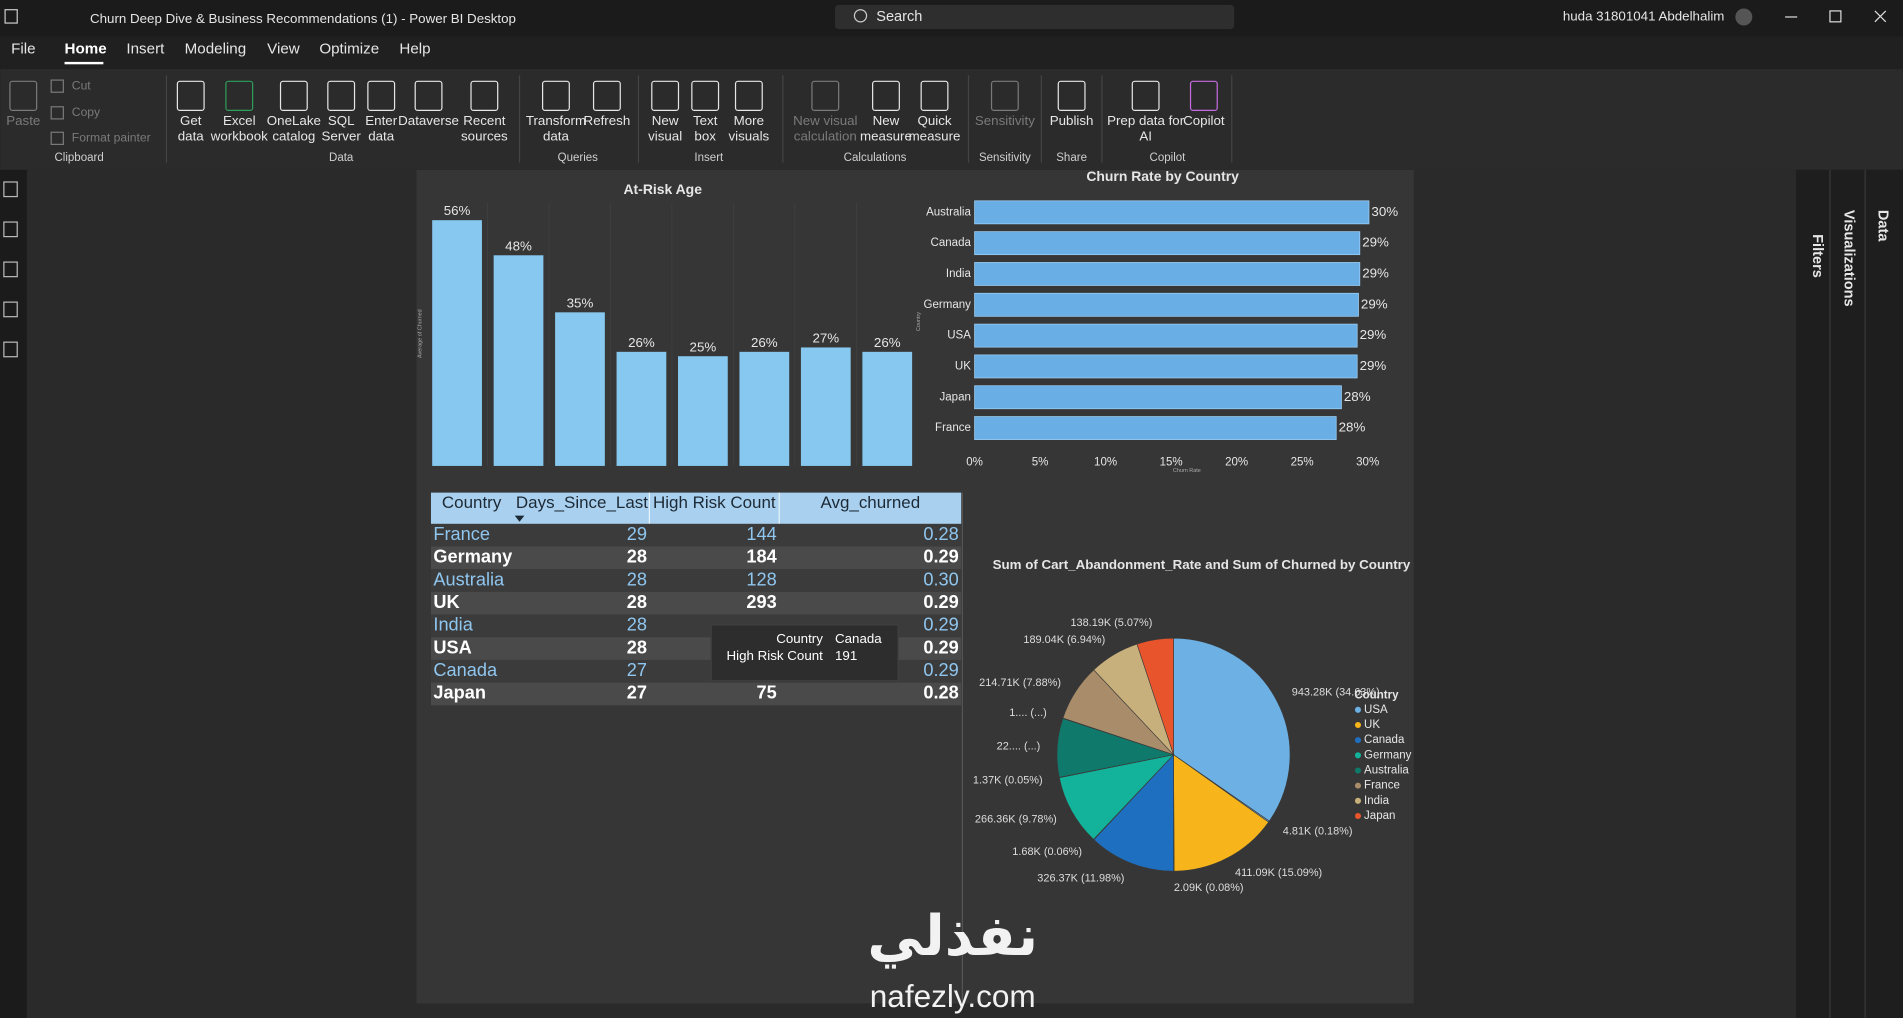  What do you see at coordinates (1377, 801) in the screenshot?
I see `legend-entry: India` at bounding box center [1377, 801].